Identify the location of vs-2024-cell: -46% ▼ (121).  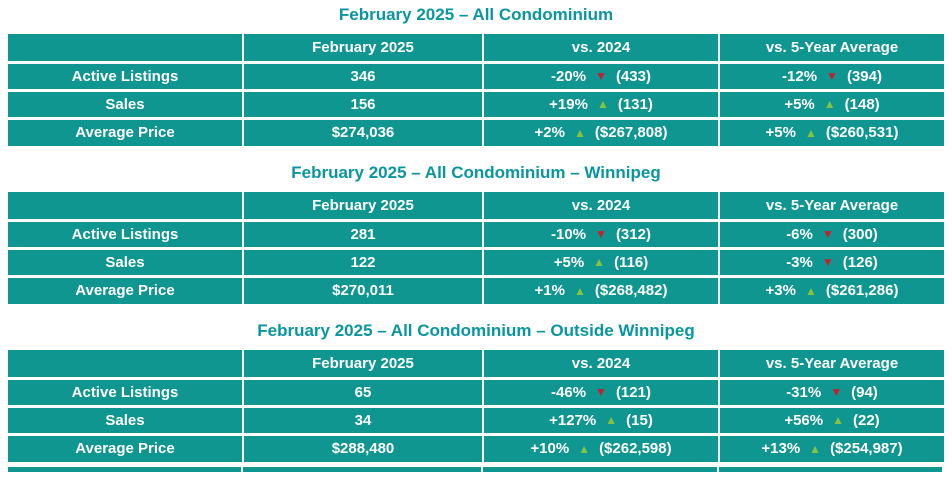
(600, 391).